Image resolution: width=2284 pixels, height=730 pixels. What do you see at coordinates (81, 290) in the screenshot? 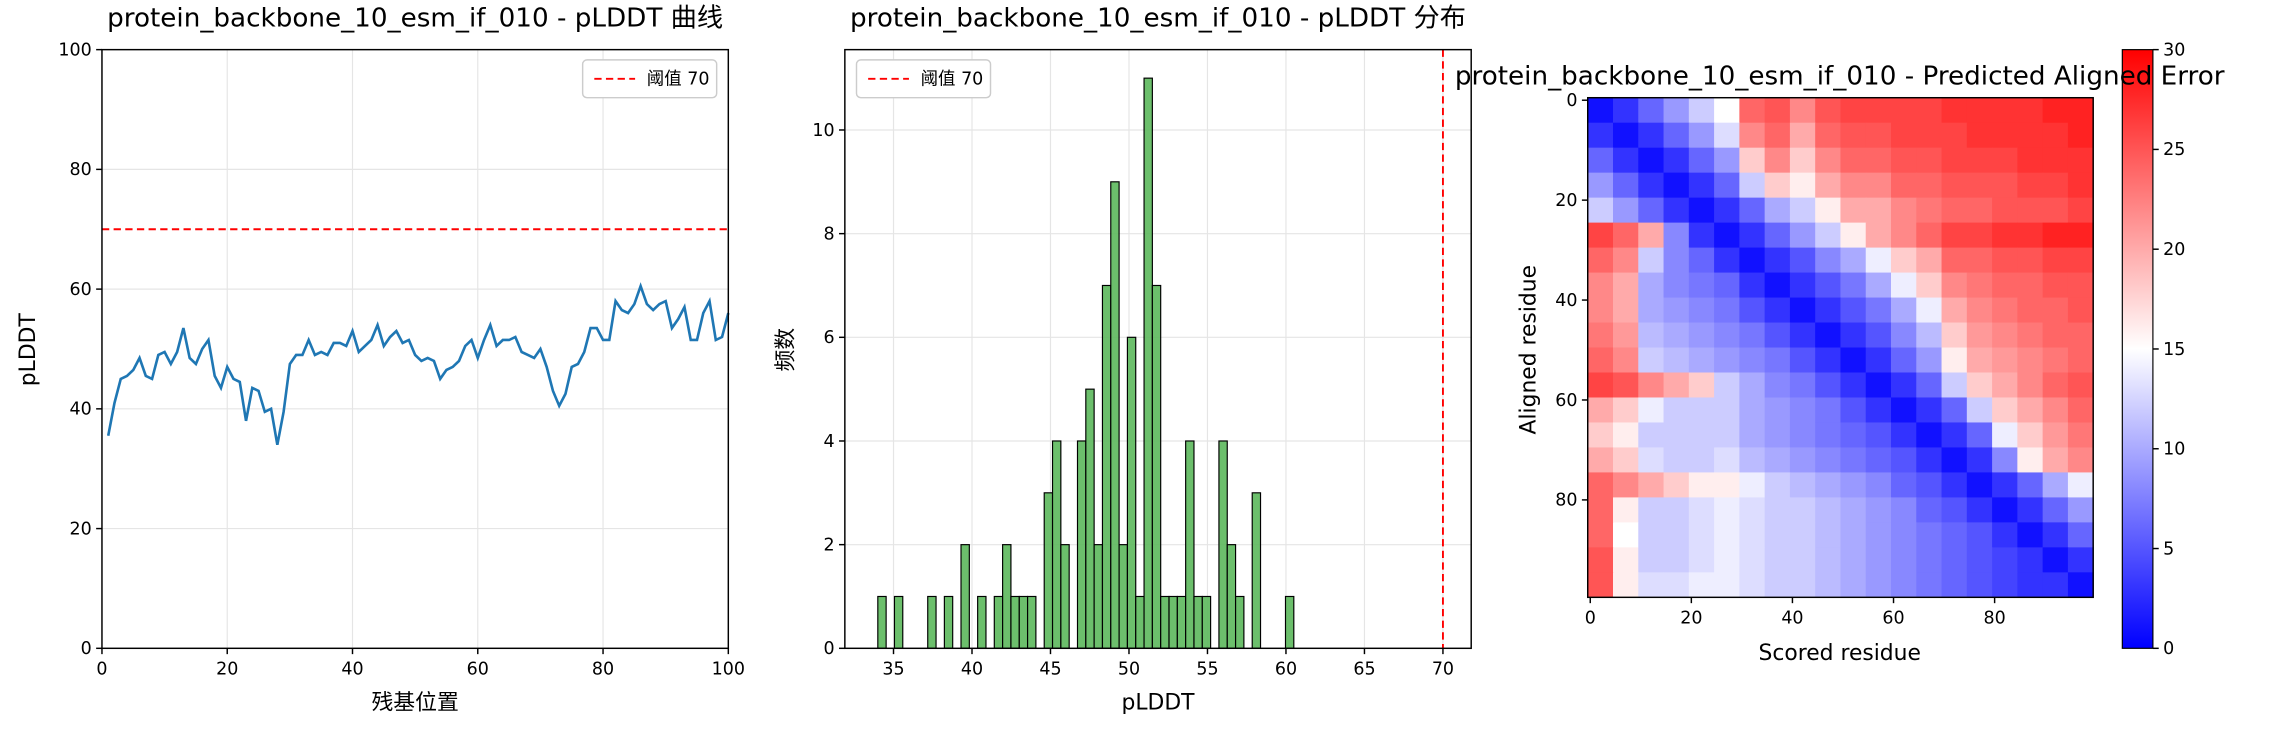
I see `y-tick-label: 60` at bounding box center [81, 290].